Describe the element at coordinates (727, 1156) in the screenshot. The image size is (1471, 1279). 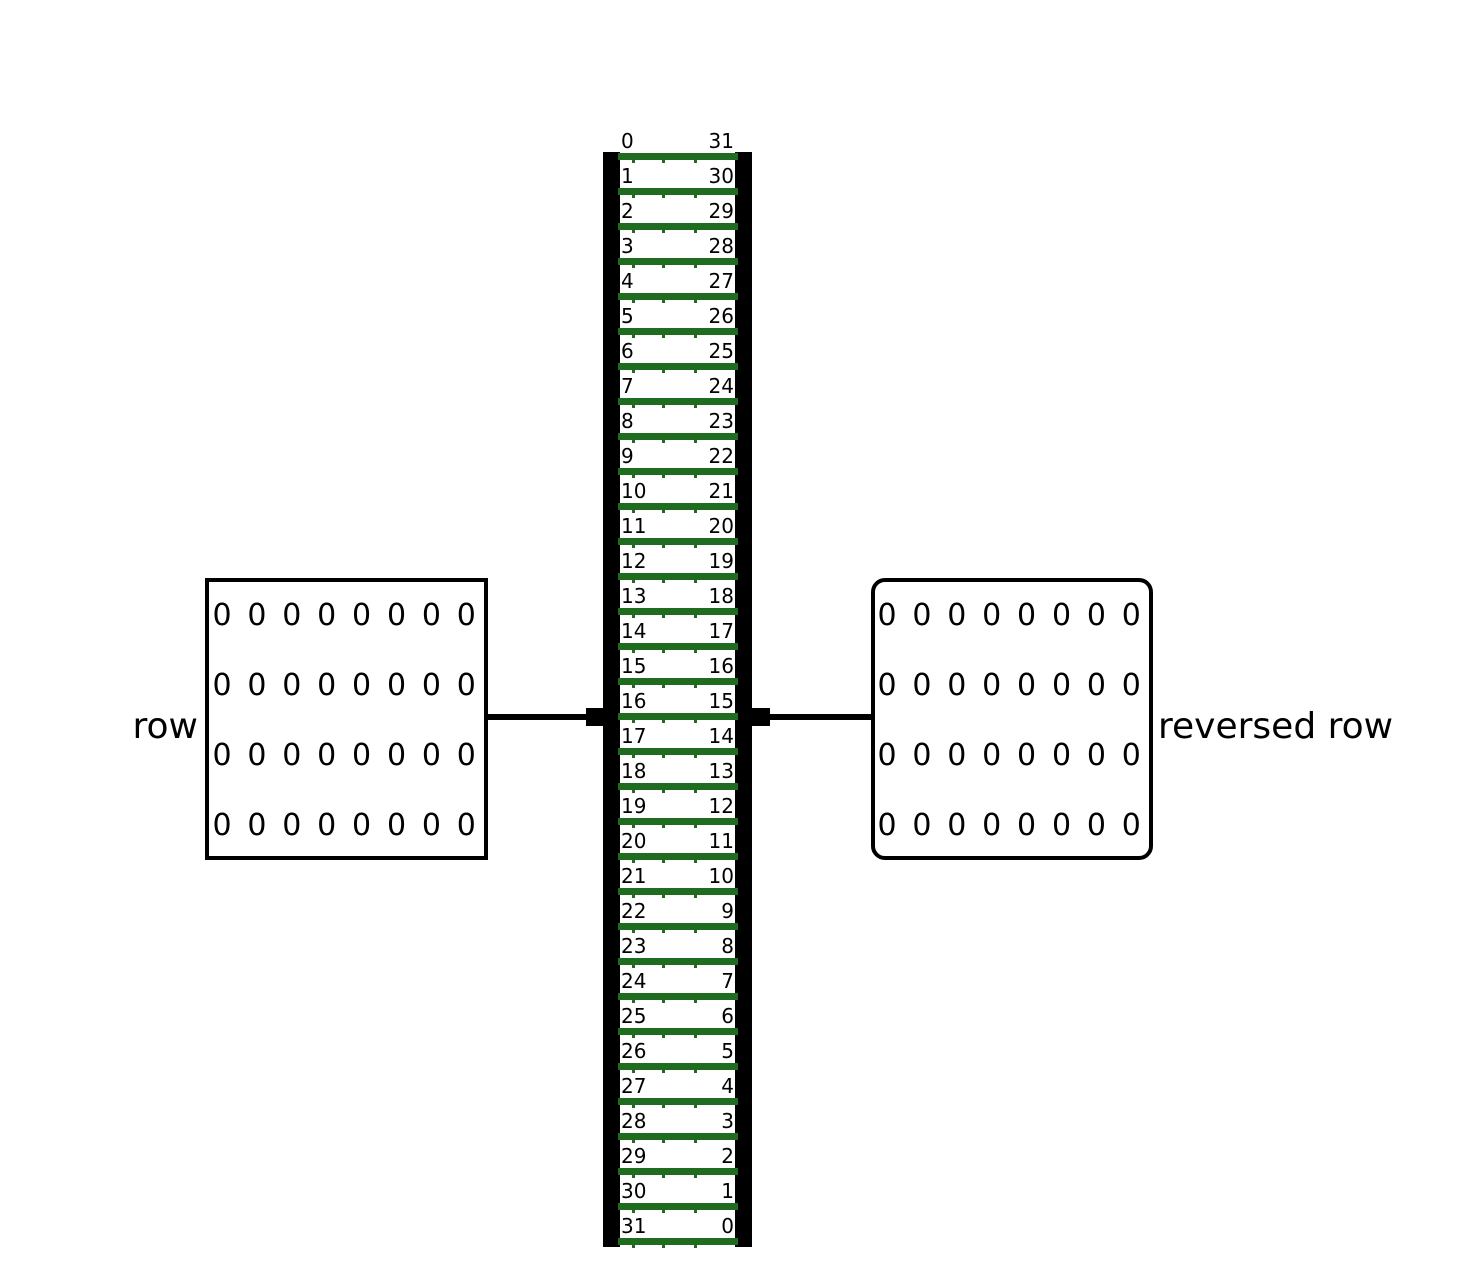
I see `bit-label-right: 2` at that location.